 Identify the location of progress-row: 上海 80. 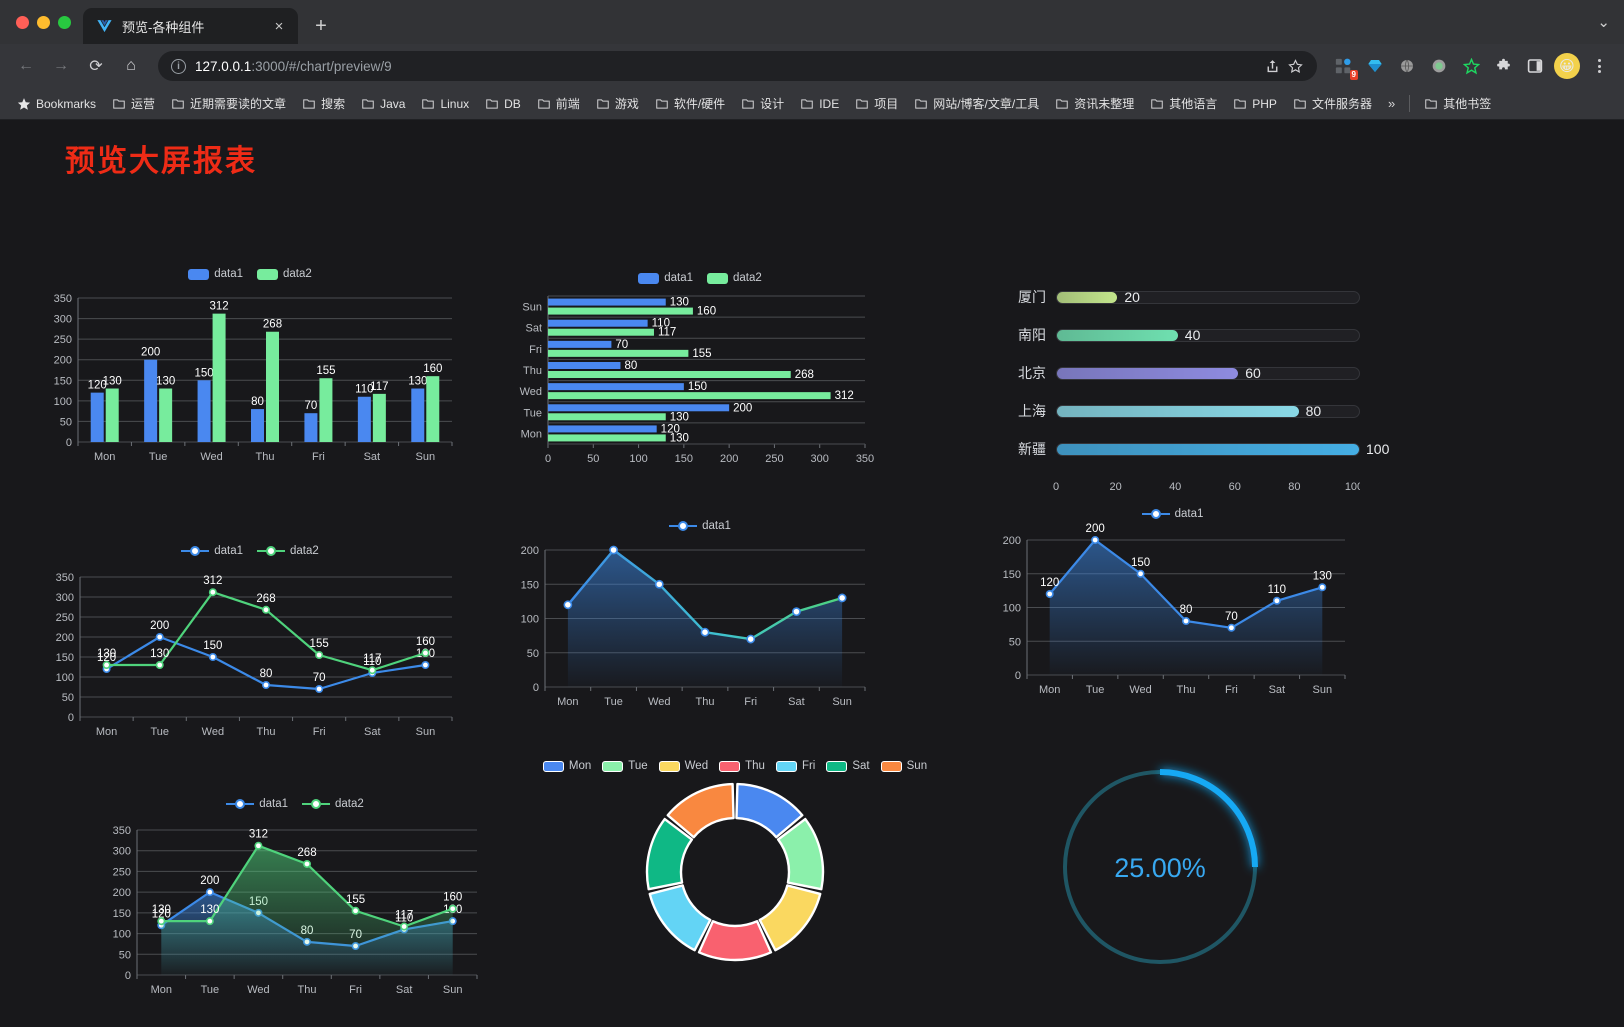
(1180, 411).